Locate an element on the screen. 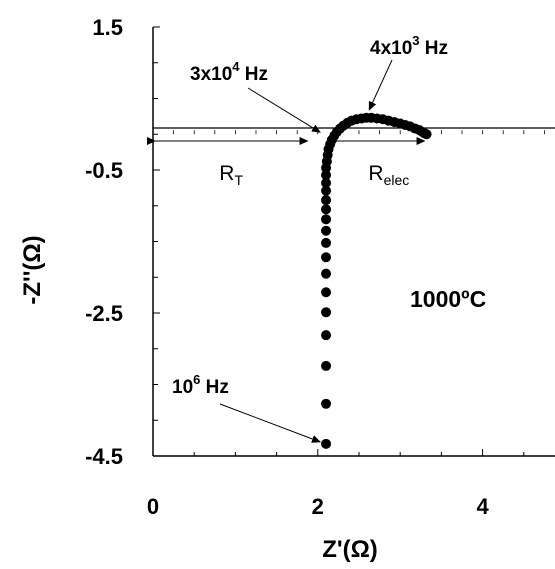  range-label: RT is located at coordinates (231, 175).